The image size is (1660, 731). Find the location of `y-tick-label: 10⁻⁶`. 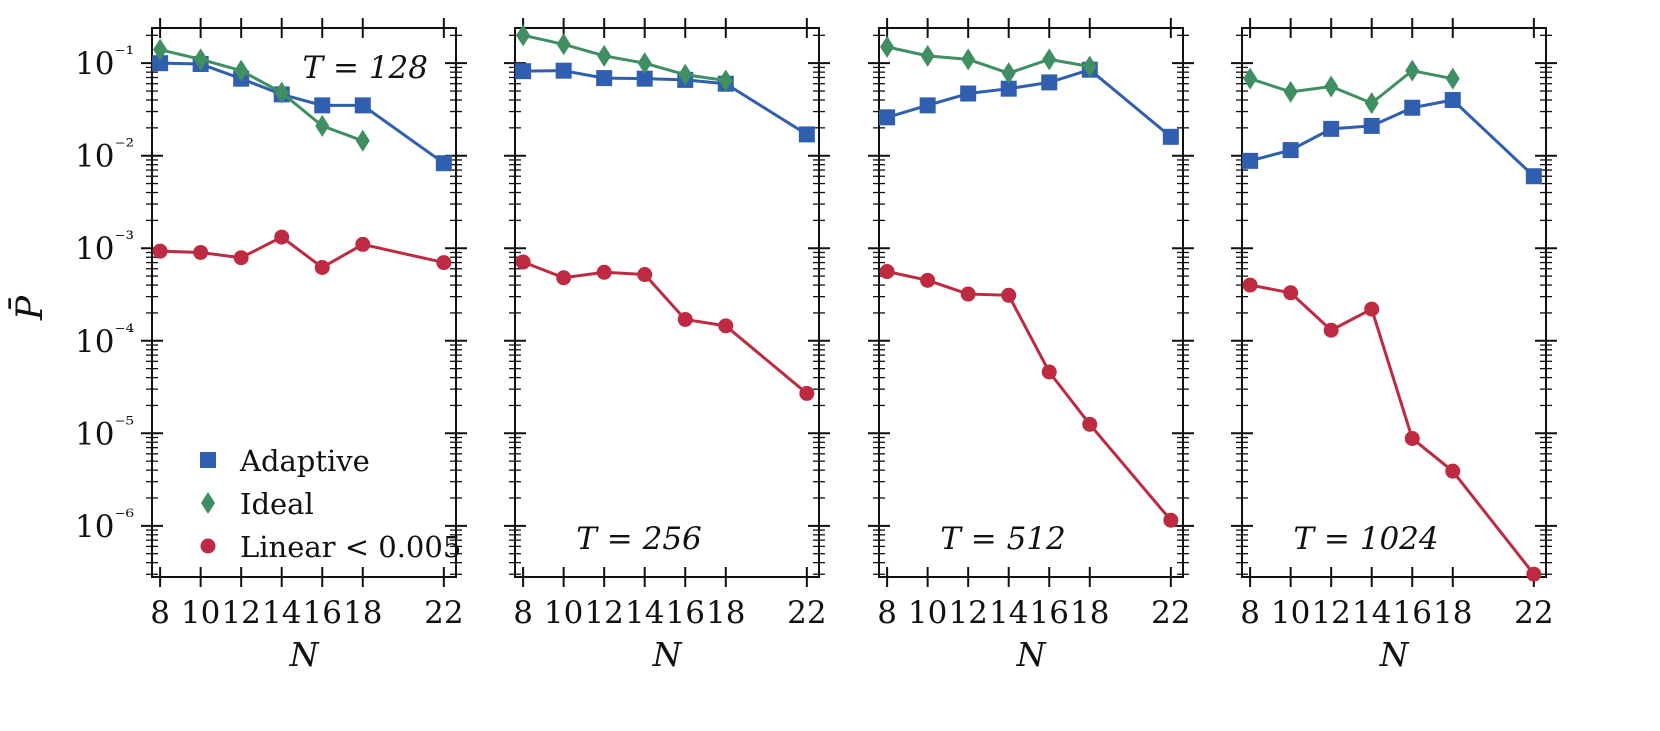

y-tick-label: 10⁻⁶ is located at coordinates (104, 525).